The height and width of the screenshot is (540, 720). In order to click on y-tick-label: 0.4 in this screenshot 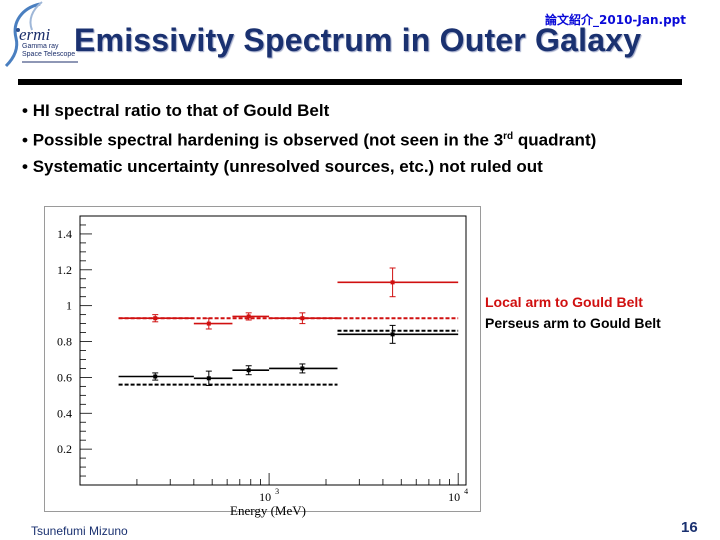, I will do `click(64, 413)`.